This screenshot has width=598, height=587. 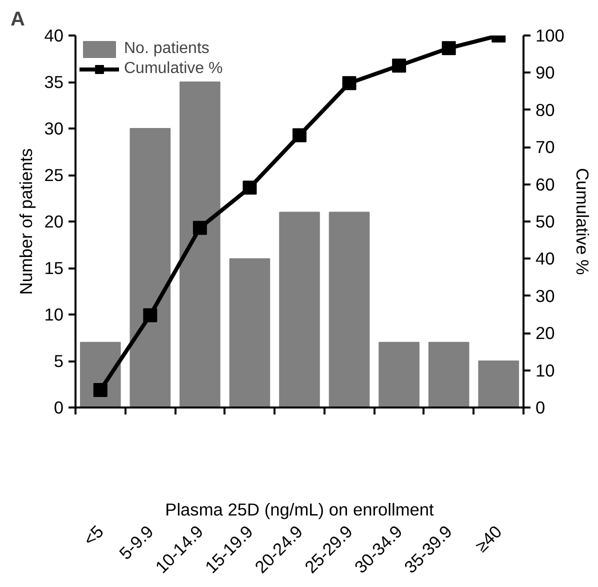 What do you see at coordinates (167, 49) in the screenshot?
I see `legend-label: No. patients` at bounding box center [167, 49].